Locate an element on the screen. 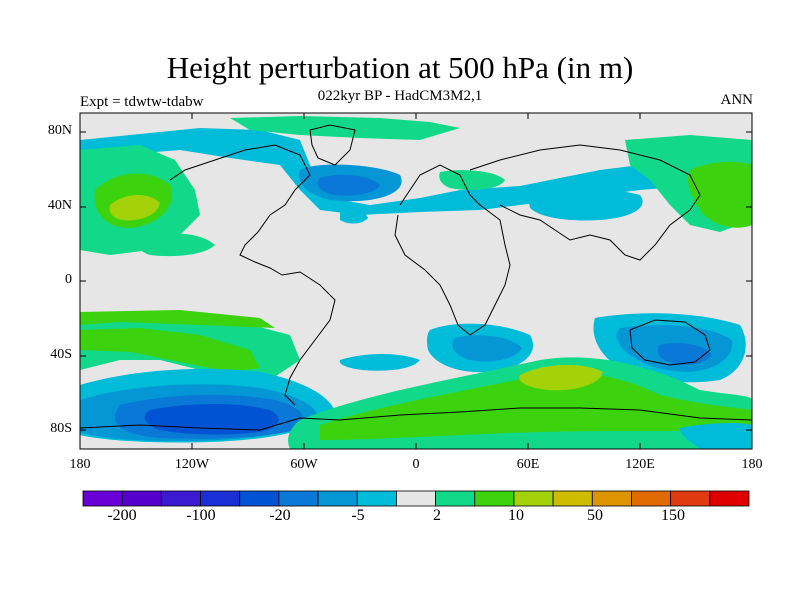  coast-asia is located at coordinates (585, 202).